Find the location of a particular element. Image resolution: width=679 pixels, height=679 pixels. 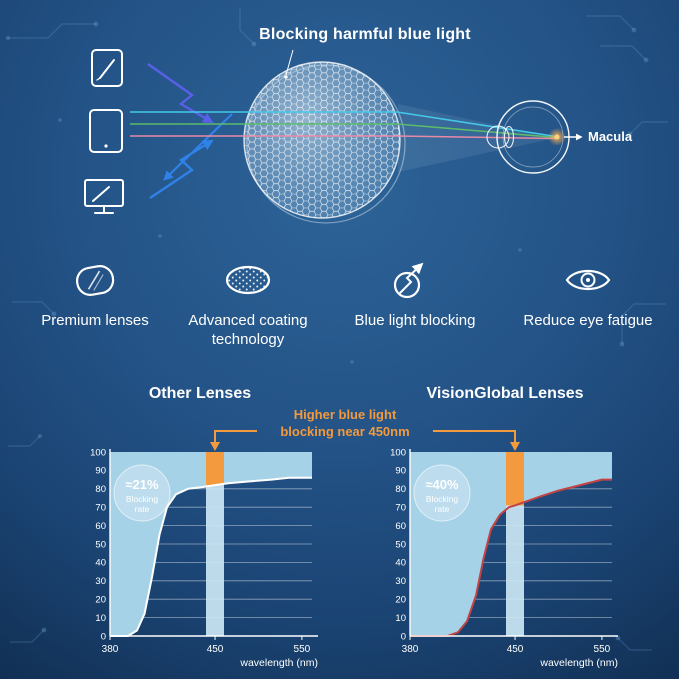

annotation-line2: blocking near 450nm is located at coordinates (345, 431).